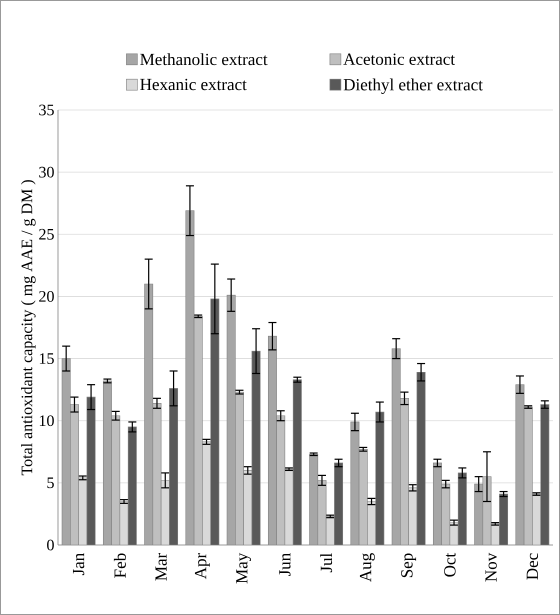  I want to click on x-tick-label: Mar, so click(161, 566).